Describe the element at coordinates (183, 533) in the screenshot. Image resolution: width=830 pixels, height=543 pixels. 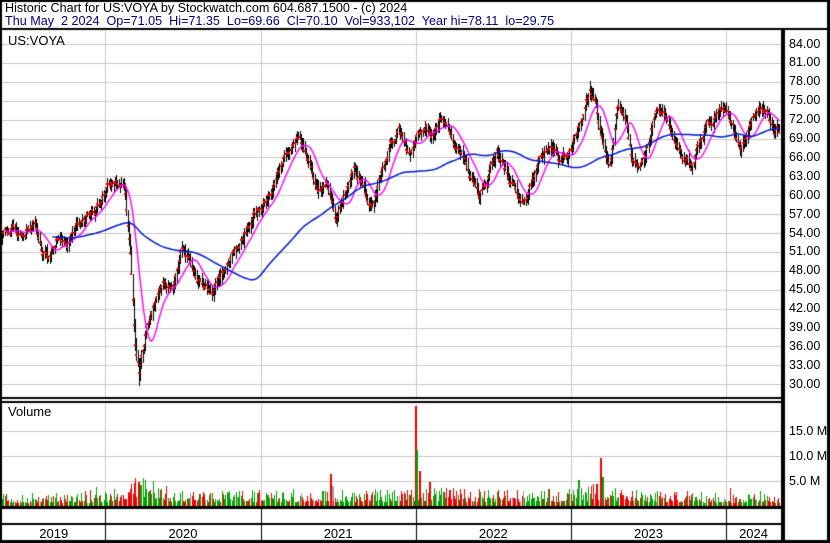
I see `year-label: 2020` at that location.